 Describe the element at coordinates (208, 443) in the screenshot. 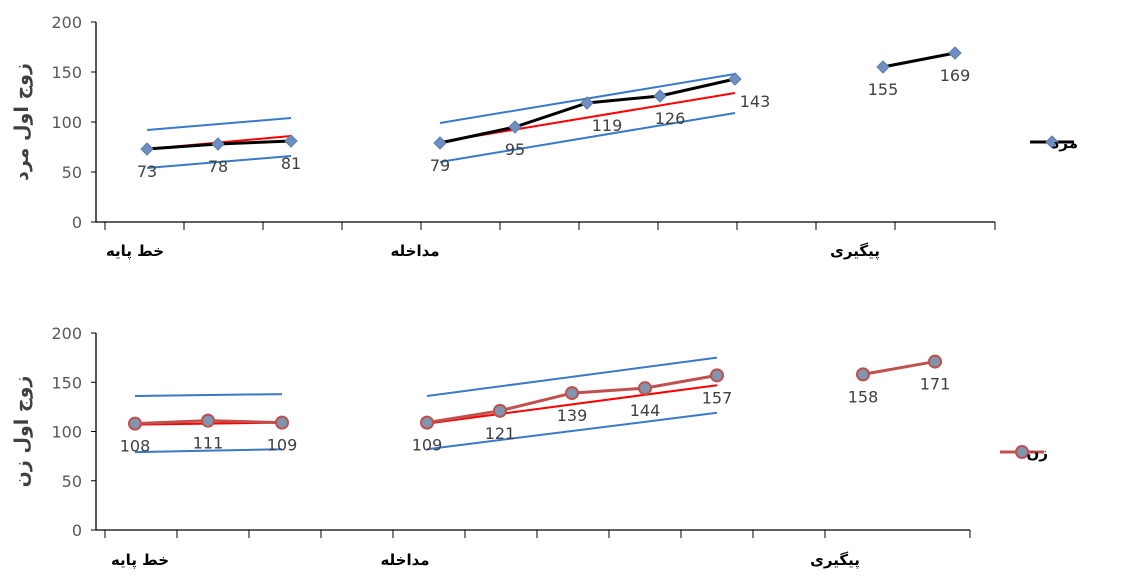

I see `data-label: 111` at that location.